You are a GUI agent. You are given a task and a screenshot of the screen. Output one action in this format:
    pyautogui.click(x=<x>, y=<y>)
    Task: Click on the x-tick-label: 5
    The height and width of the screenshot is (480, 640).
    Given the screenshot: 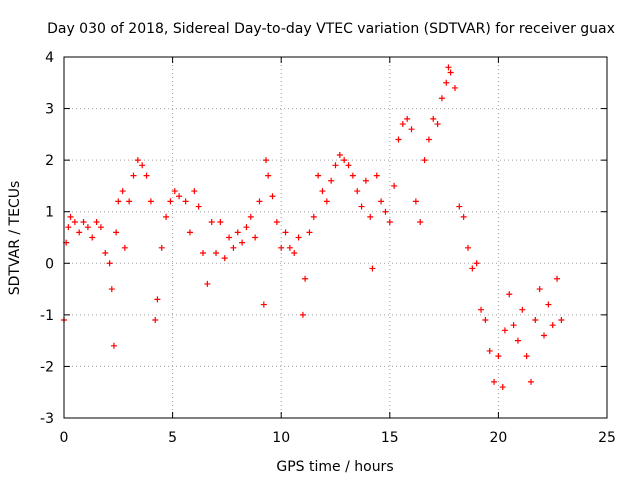 What is the action you would take?
    pyautogui.click(x=172, y=438)
    